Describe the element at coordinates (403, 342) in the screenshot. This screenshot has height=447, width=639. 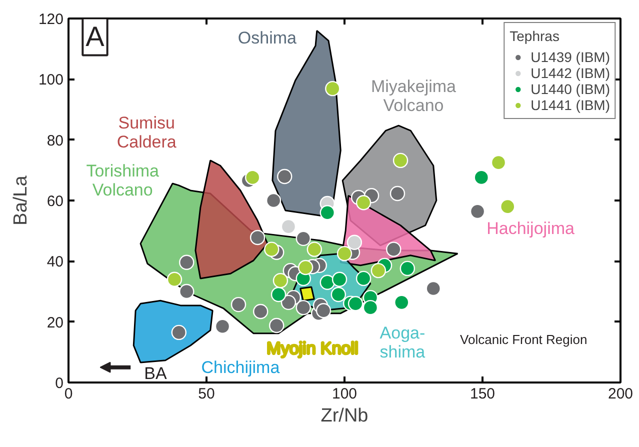
I see `series-label: Aoga- shima` at that location.